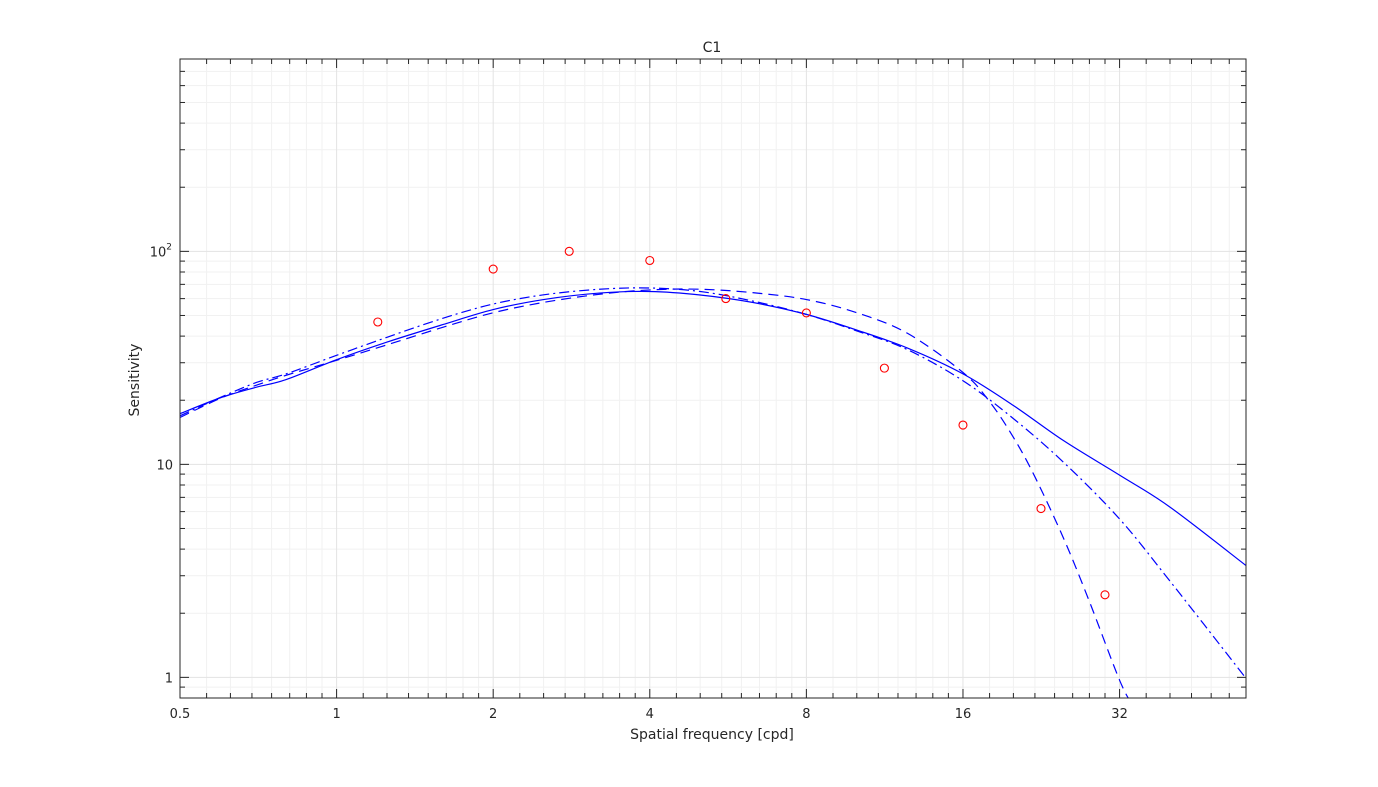 The height and width of the screenshot is (787, 1378). Describe the element at coordinates (336, 714) in the screenshot. I see `x-tick-label: 1` at that location.